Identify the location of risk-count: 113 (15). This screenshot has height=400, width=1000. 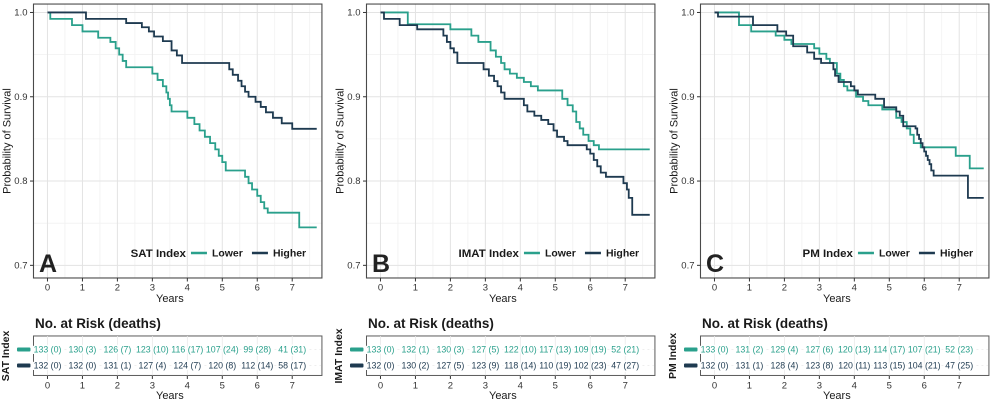
(889, 365).